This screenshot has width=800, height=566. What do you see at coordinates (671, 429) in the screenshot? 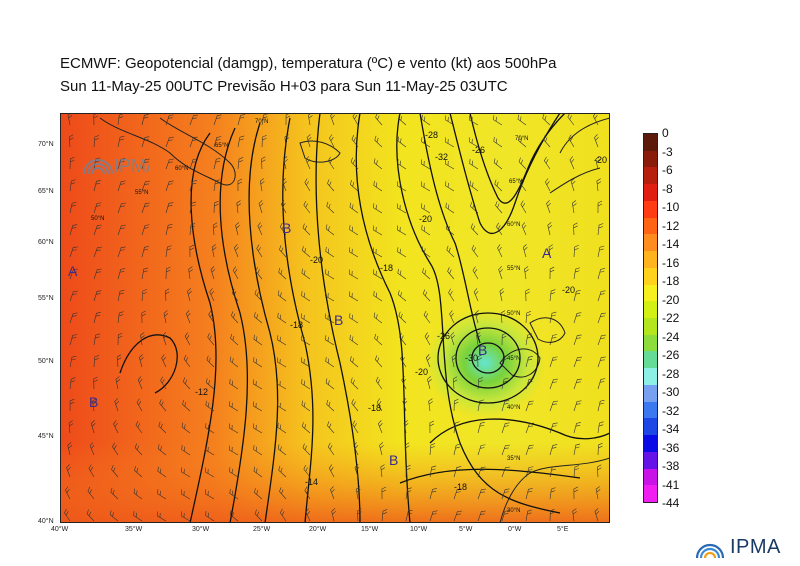
I see `colorbar-tick-label: -34` at bounding box center [671, 429].